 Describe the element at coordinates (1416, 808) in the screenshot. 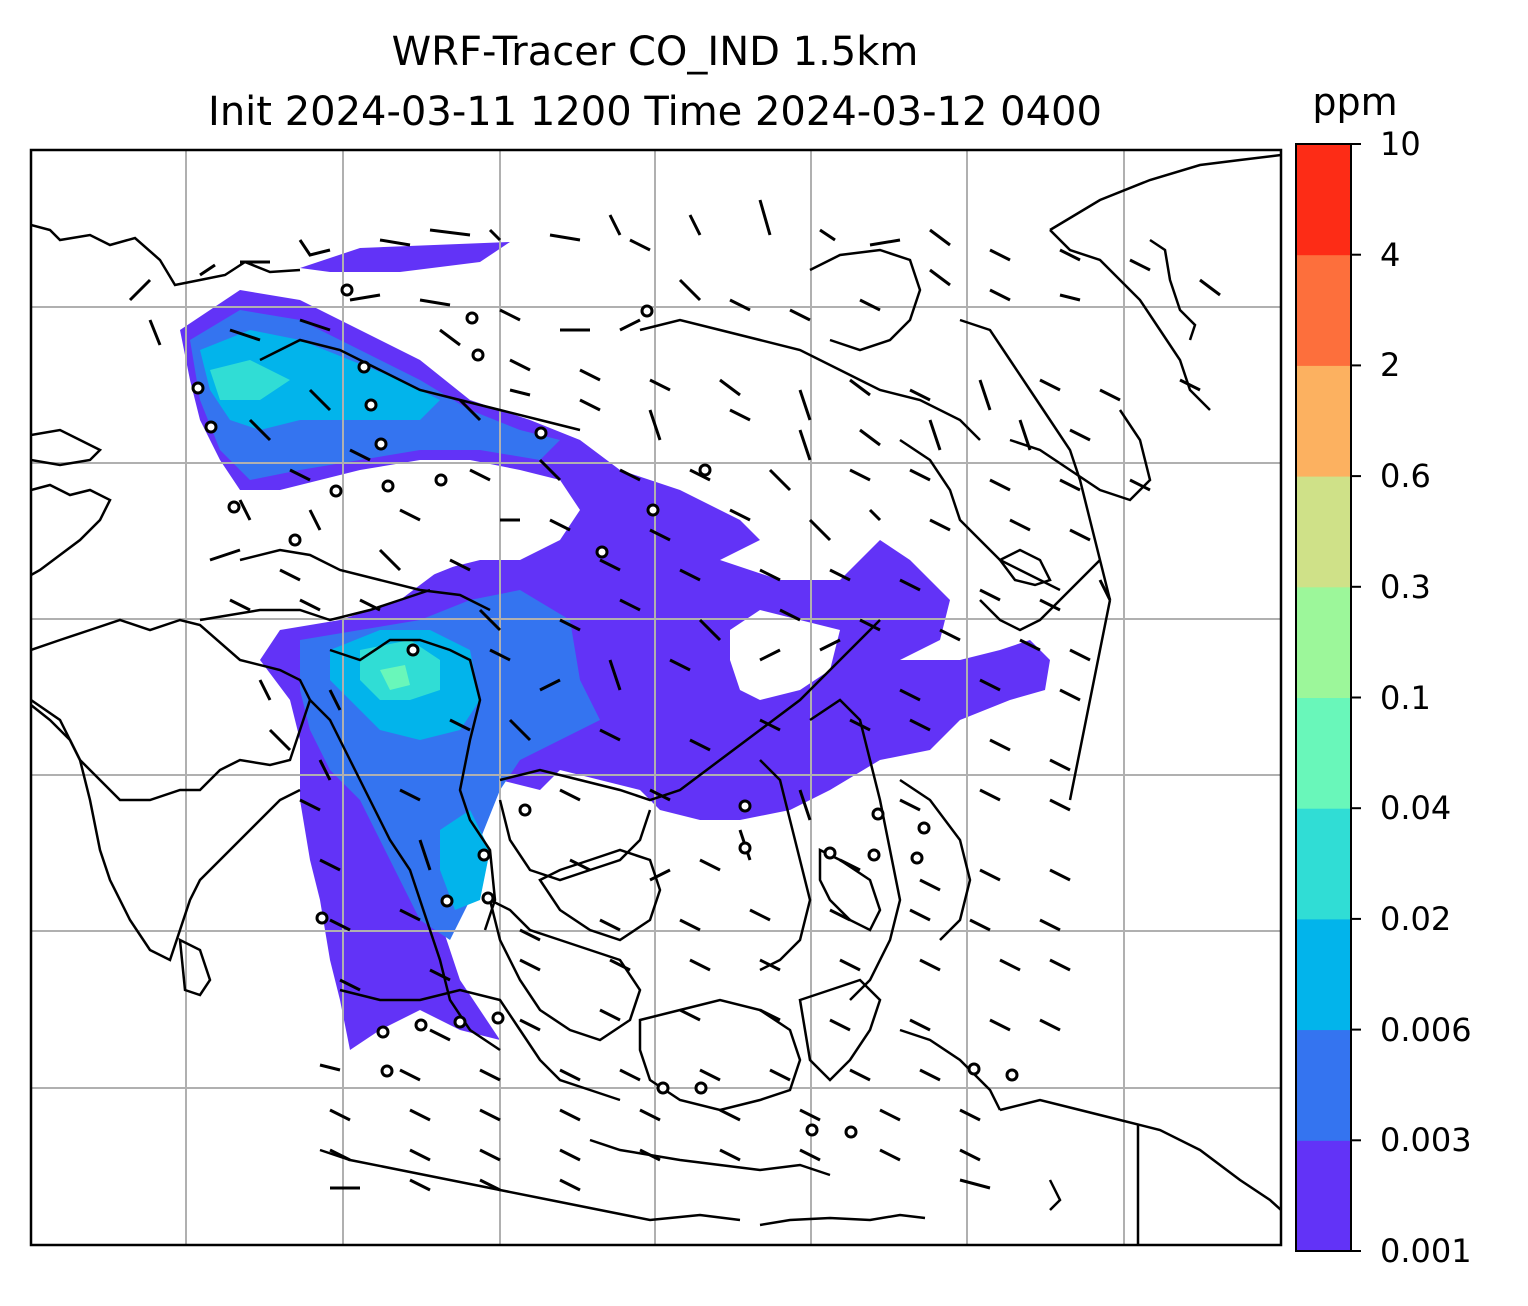

I see `colorbar-tick-label: 0.04` at that location.